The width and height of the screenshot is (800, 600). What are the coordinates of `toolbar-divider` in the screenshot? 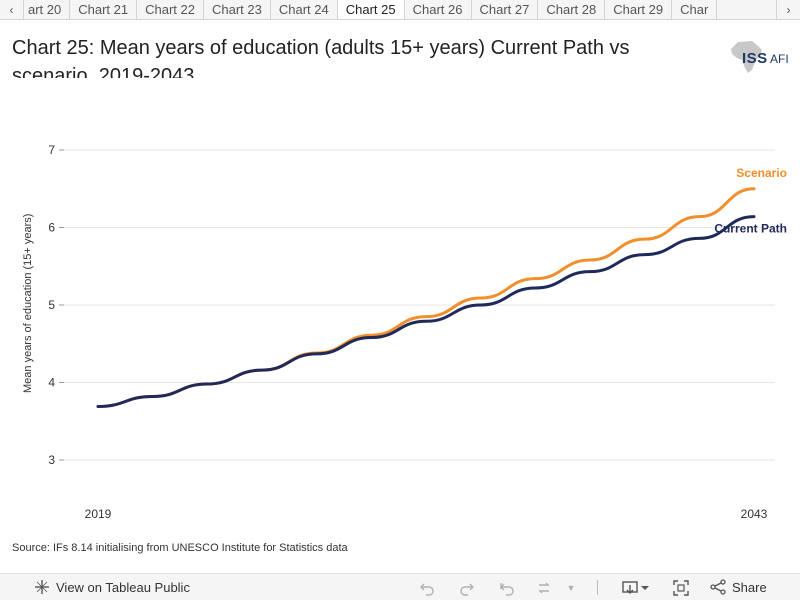 It's located at (597, 587).